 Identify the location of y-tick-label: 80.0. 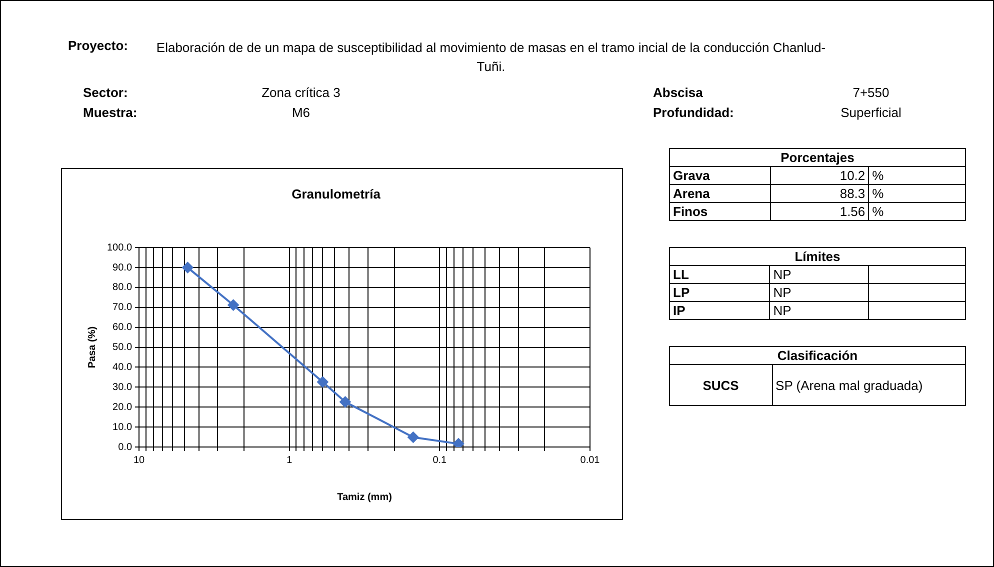
(122, 288).